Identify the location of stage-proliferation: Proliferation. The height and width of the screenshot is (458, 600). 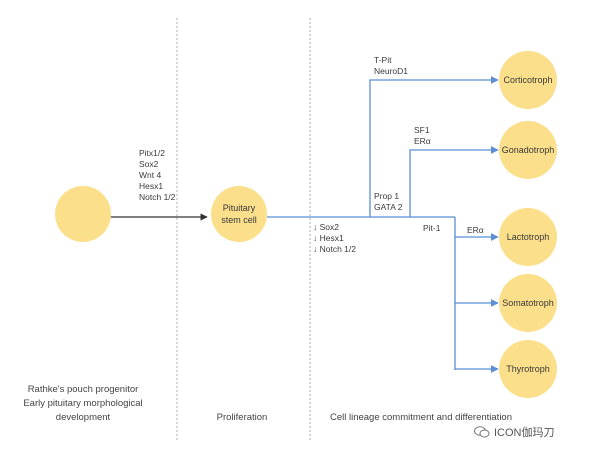
(242, 417).